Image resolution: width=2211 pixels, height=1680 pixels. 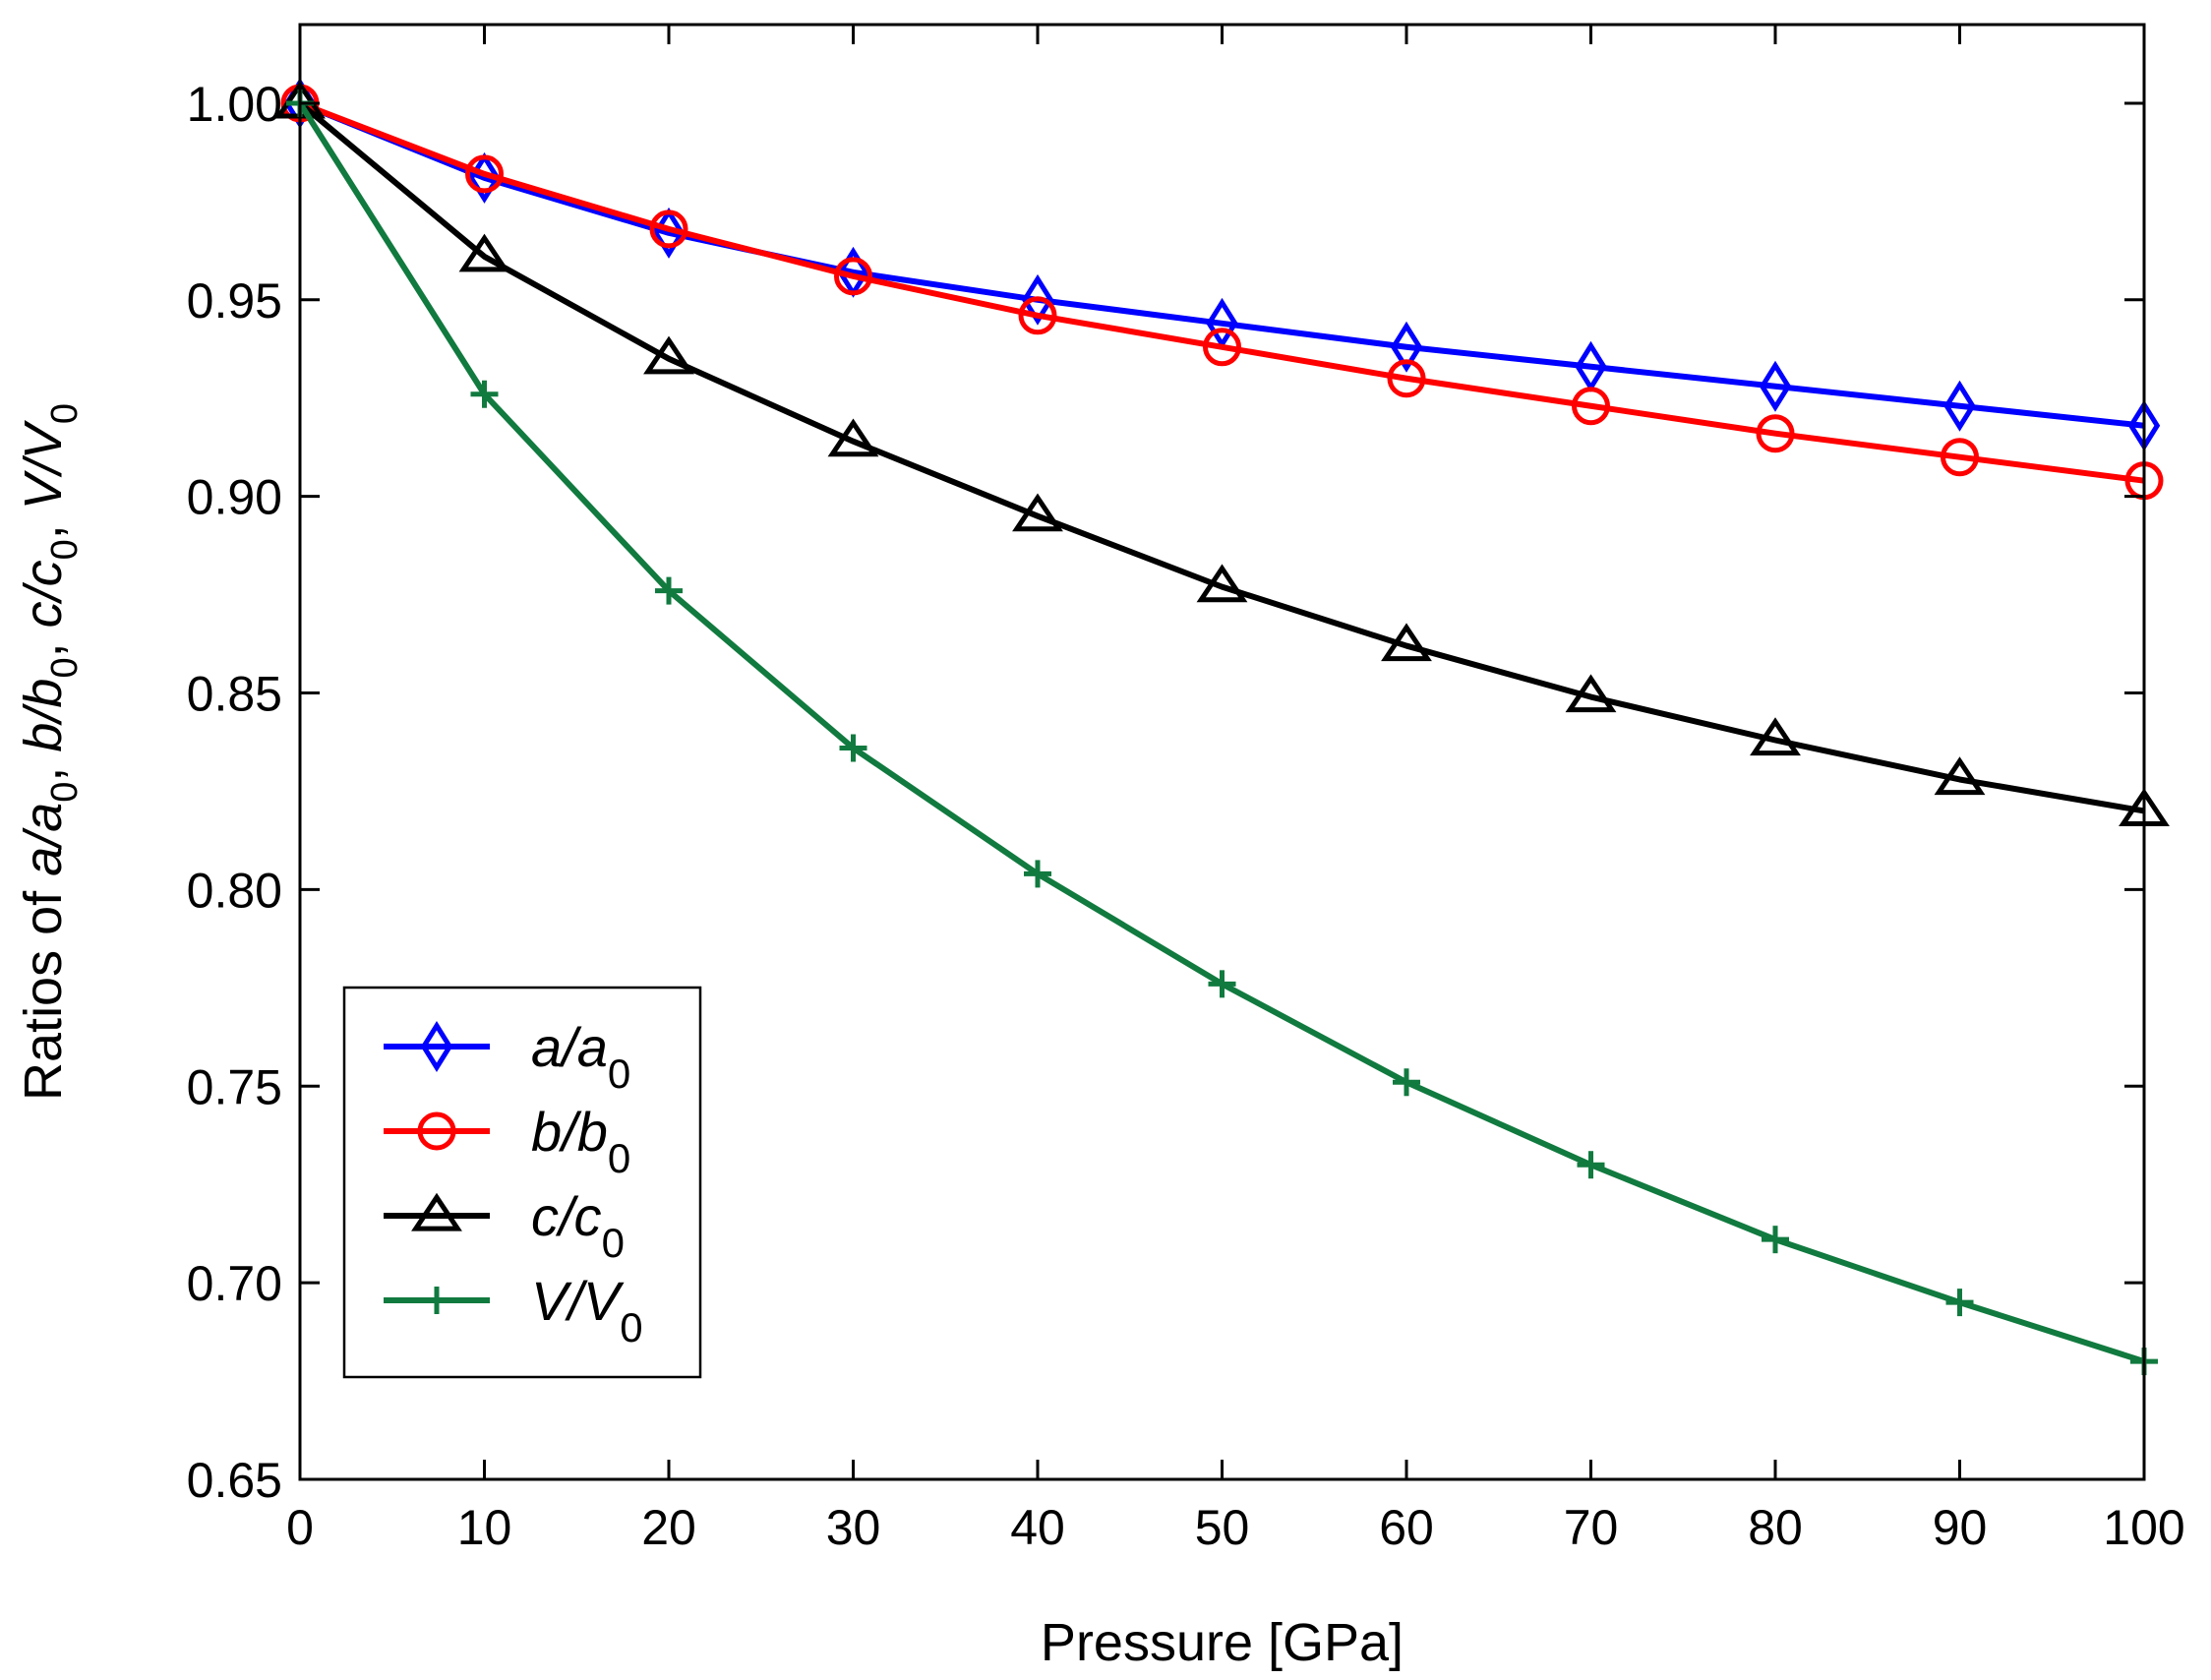 What do you see at coordinates (507, 1141) in the screenshot?
I see `legend-item-b-b0: b/b0` at bounding box center [507, 1141].